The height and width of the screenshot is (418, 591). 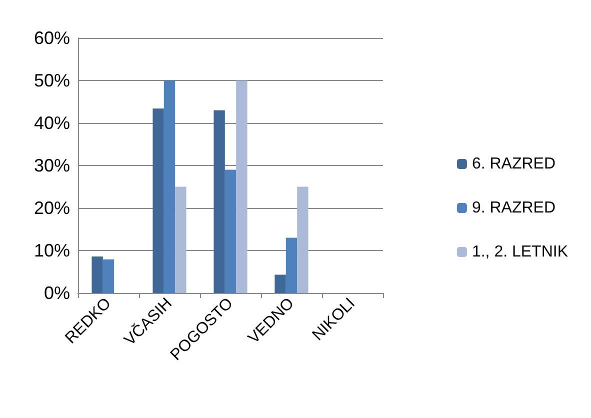 I want to click on y-tick-label: 50%, so click(x=52, y=80).